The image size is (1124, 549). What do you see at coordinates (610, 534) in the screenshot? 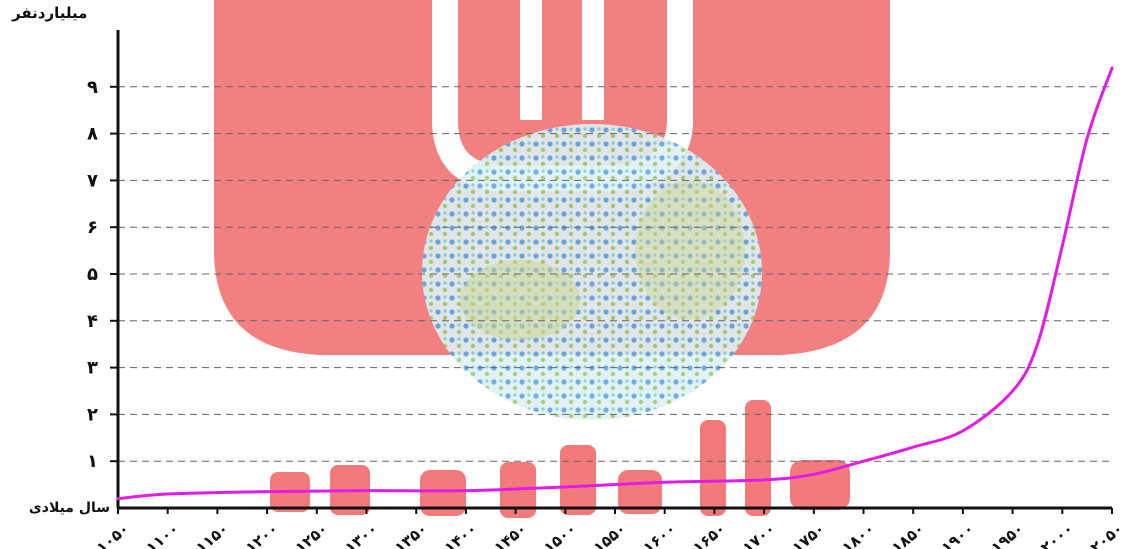
I see `x-tick-label-1550: ۱۵۵۰` at bounding box center [610, 534].